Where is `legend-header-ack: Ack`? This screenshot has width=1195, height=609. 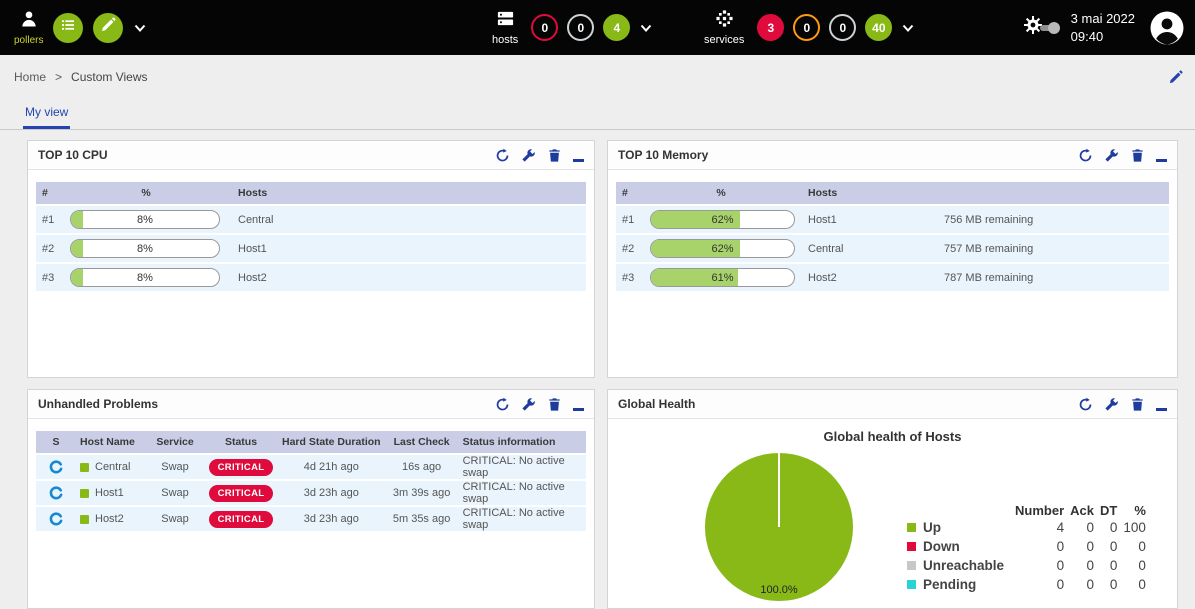 legend-header-ack: Ack is located at coordinates (1082, 510).